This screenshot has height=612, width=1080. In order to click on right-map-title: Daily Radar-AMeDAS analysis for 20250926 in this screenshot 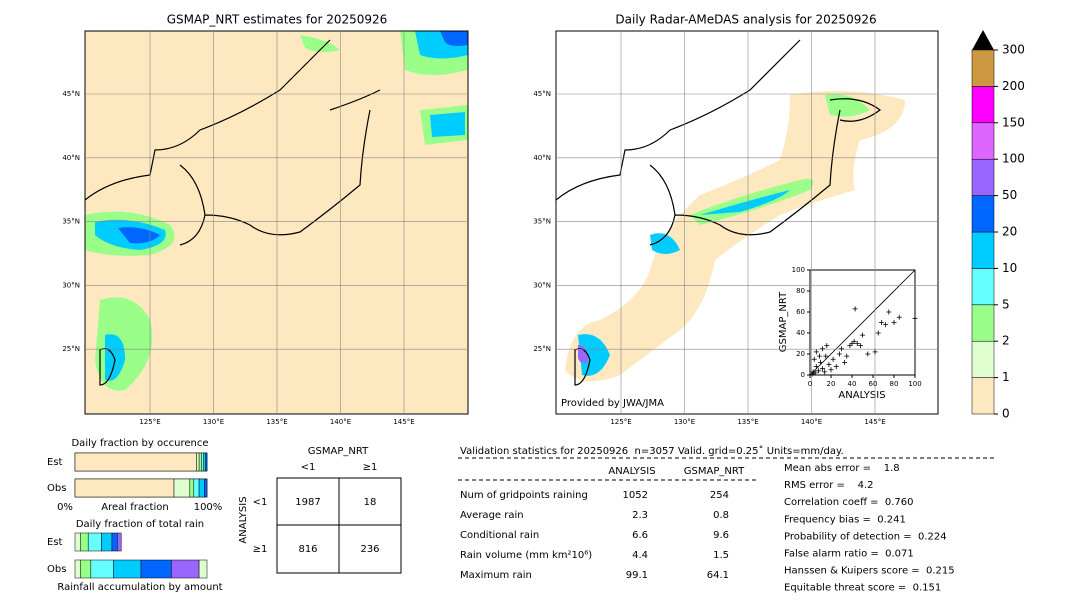, I will do `click(745, 20)`.